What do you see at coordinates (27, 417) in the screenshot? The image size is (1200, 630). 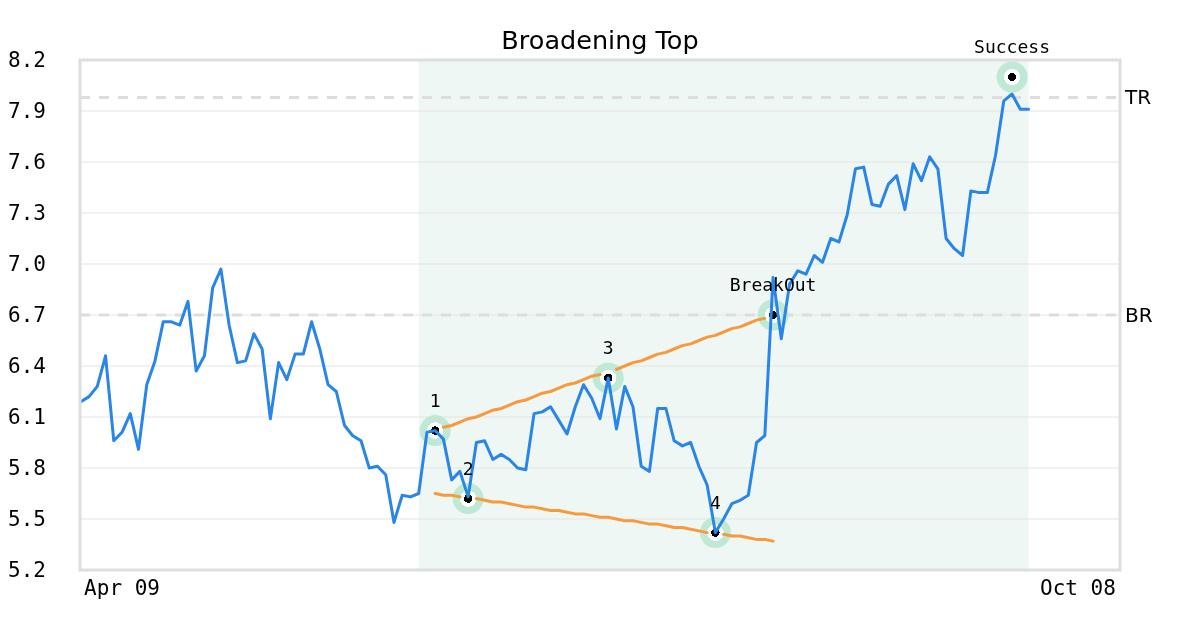 I see `y-tick-label: 6.1` at bounding box center [27, 417].